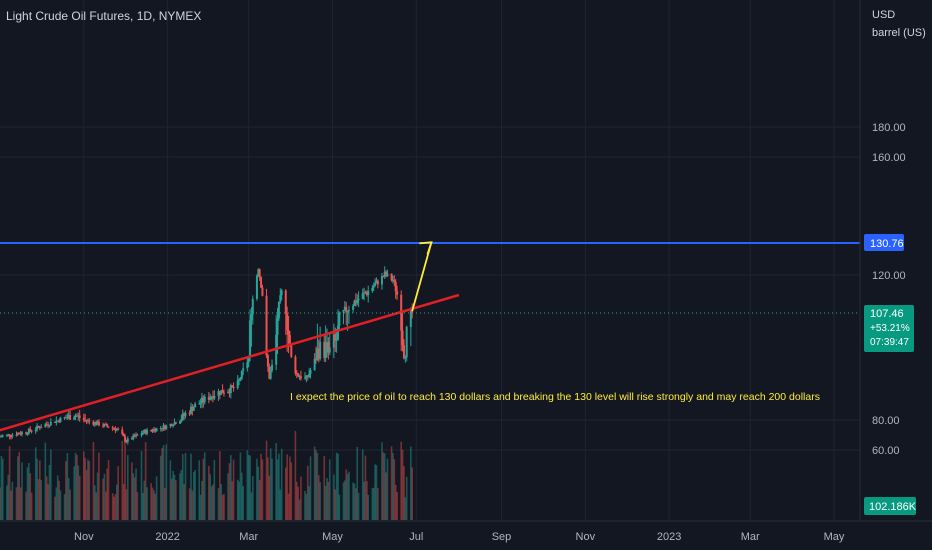 The image size is (932, 550). Describe the element at coordinates (104, 16) in the screenshot. I see `chart-title: Light Crude Oil Futures, 1D, NYMEX` at that location.